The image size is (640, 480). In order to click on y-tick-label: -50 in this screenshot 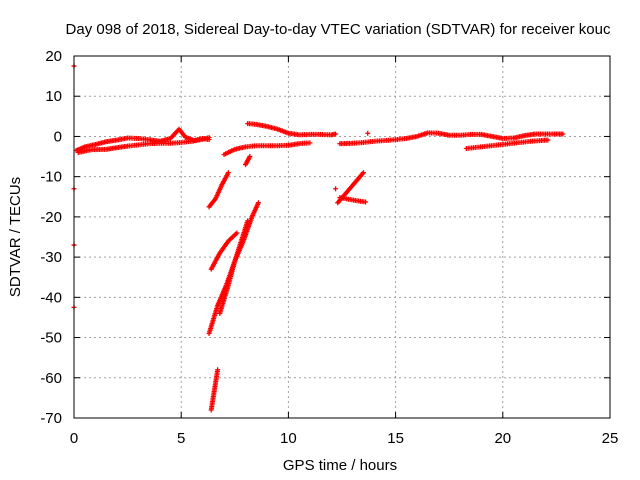, I will do `click(51, 338)`.